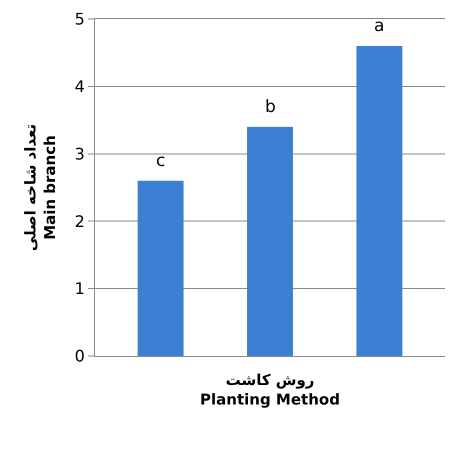  Describe the element at coordinates (79, 86) in the screenshot. I see `y-tick-label: 4` at that location.